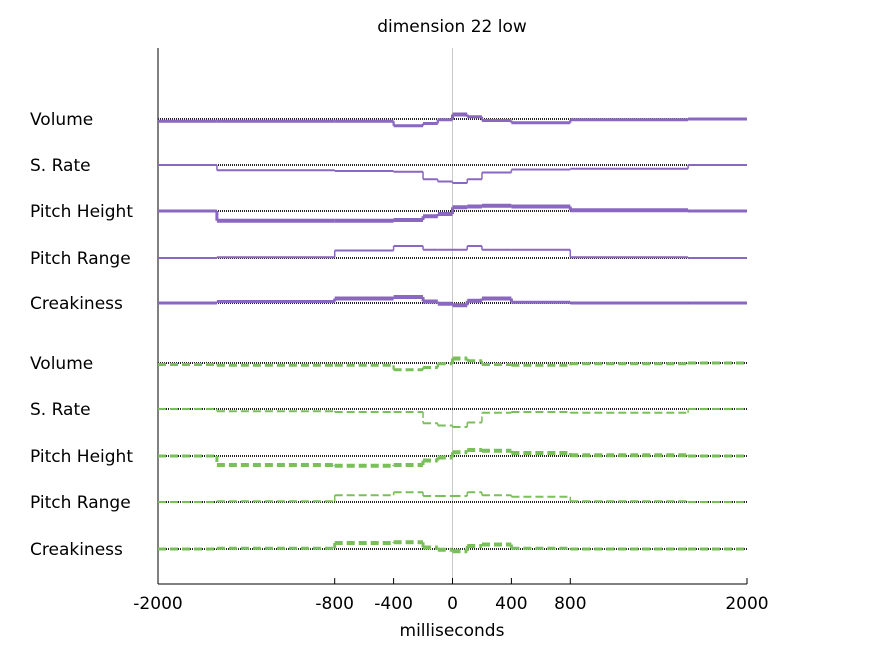 The image size is (875, 656). I want to click on x-axis-label: milliseconds, so click(452, 631).